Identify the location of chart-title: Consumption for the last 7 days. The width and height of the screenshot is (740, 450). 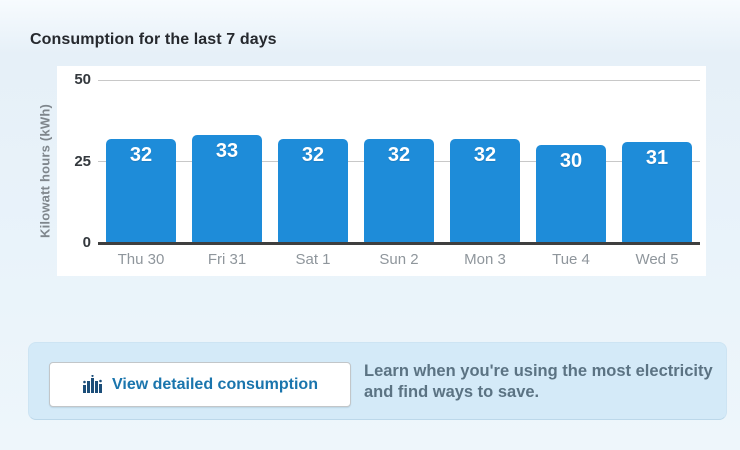
(153, 39).